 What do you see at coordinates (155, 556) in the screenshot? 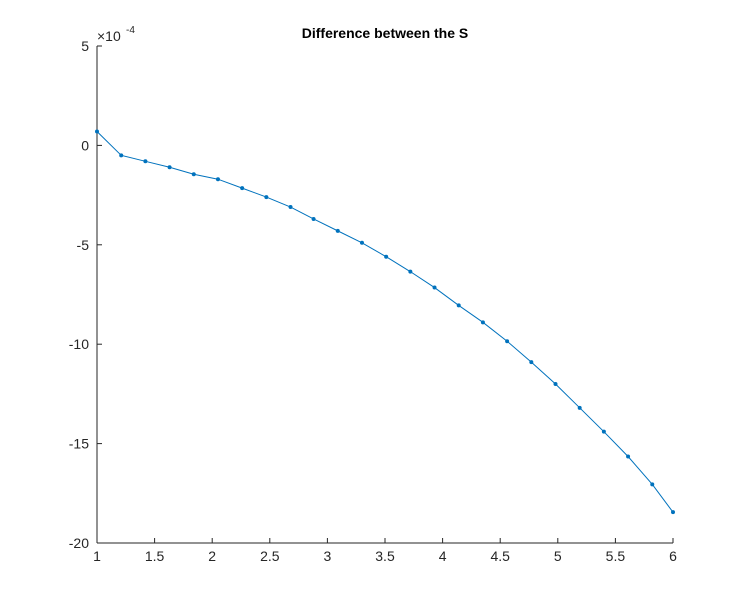
I see `x-tick-label: 1.5` at bounding box center [155, 556].